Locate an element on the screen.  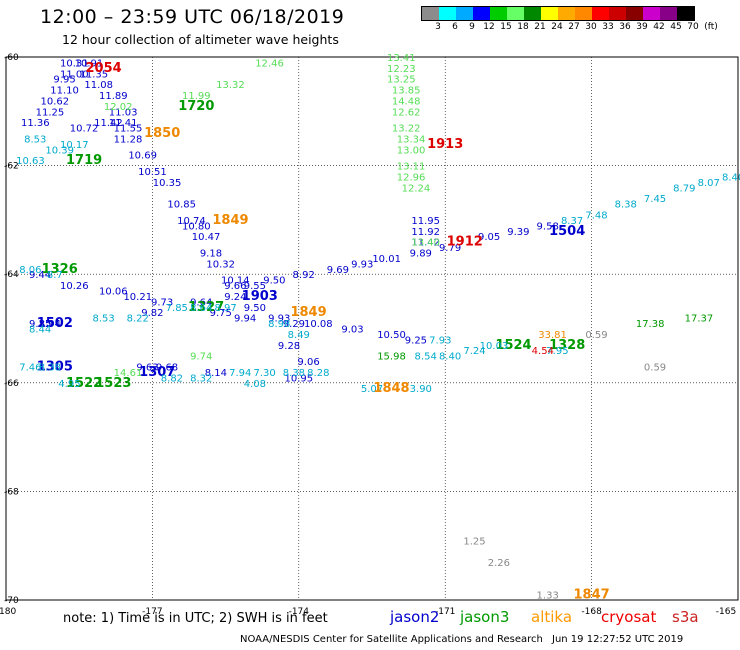
data-label: 8.37 is located at coordinates (572, 221).